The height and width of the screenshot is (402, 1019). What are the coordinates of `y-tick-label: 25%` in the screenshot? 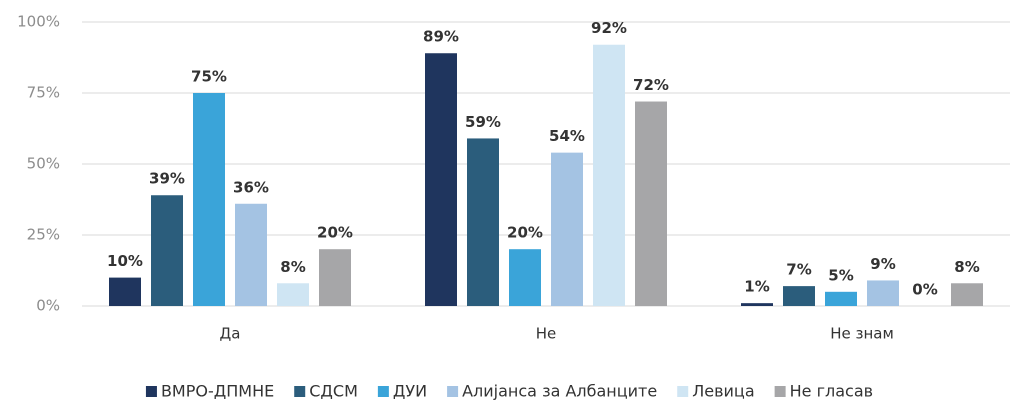 It's located at (43, 235).